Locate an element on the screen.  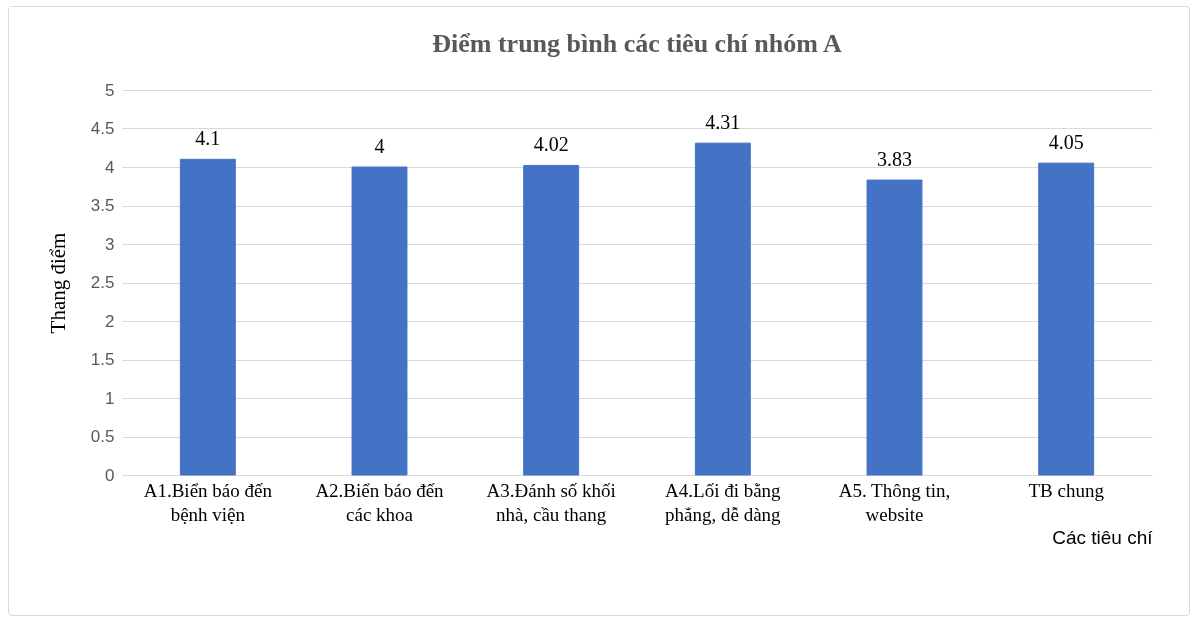
y-tick-label: 3.5 is located at coordinates (102, 205).